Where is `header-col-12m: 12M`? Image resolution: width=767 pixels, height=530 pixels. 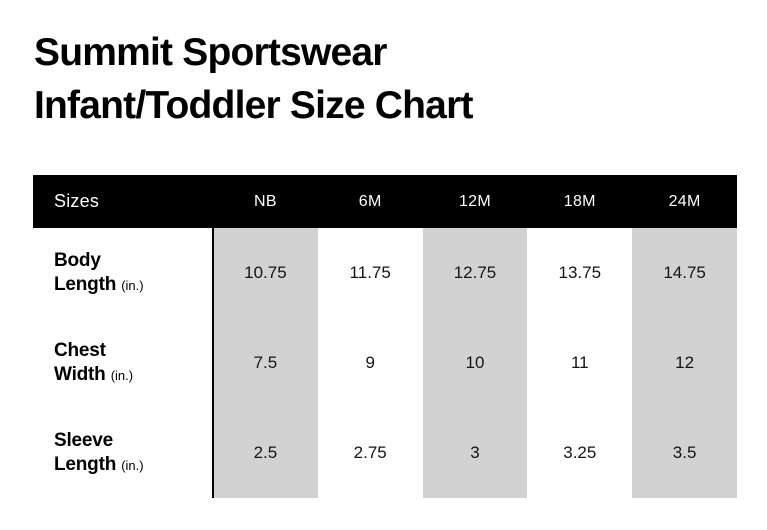 header-col-12m: 12M is located at coordinates (474, 201).